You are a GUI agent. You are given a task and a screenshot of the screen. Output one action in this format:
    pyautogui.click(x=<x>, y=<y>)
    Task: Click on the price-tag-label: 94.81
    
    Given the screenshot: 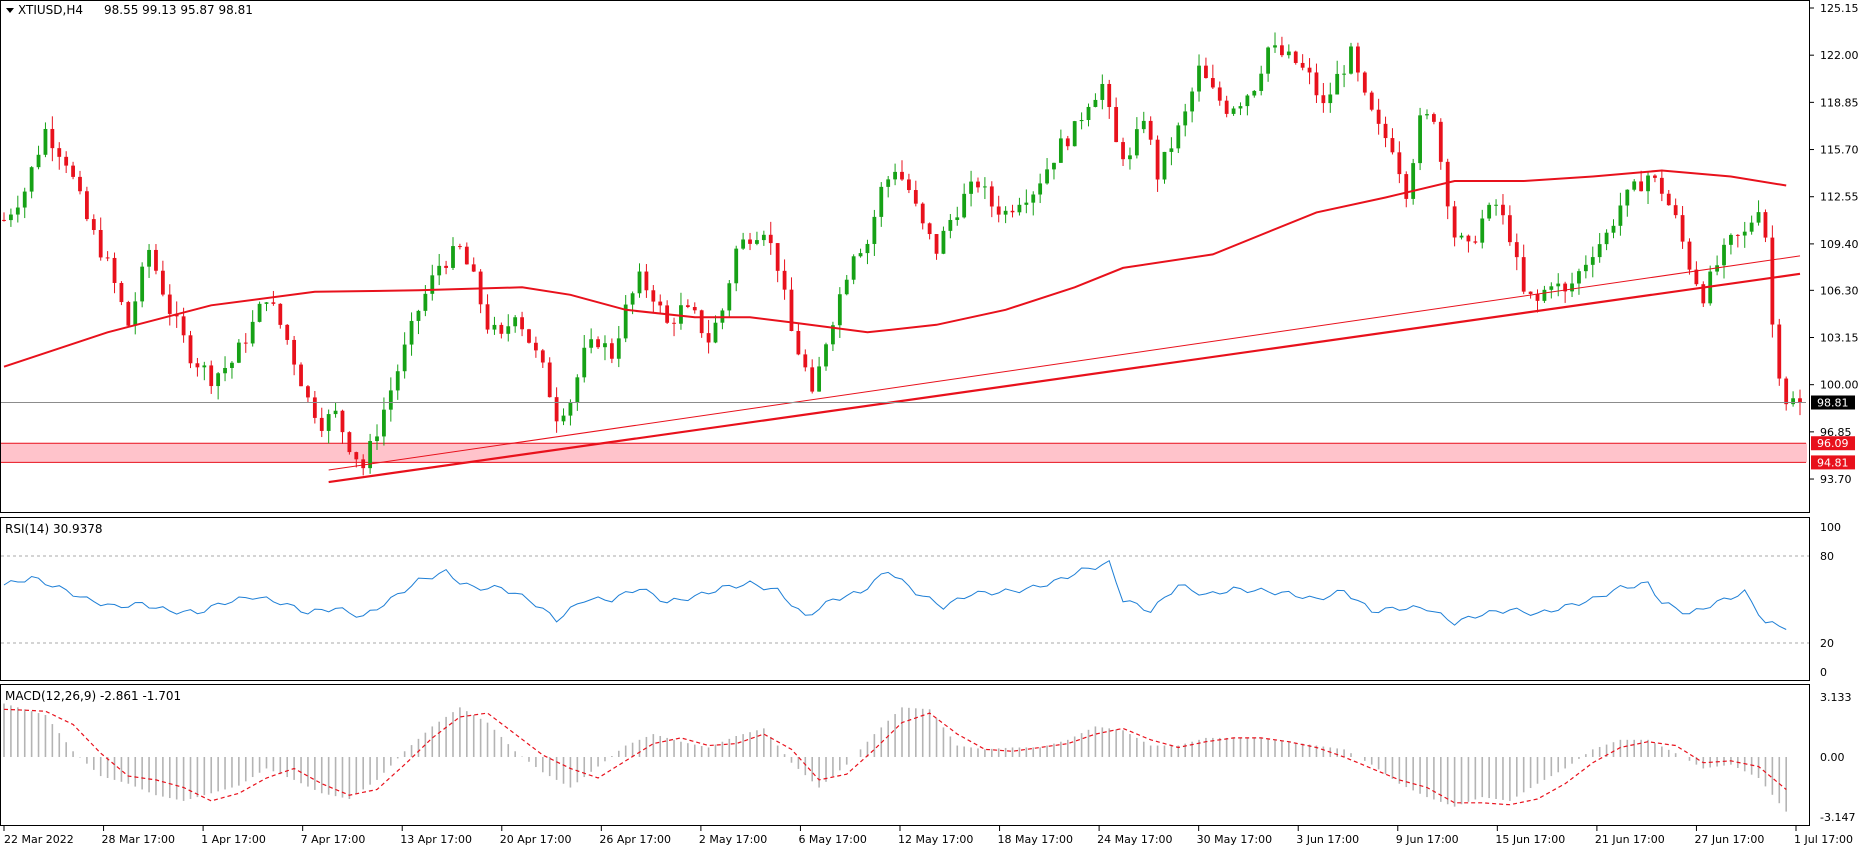 What is the action you would take?
    pyautogui.click(x=1833, y=462)
    